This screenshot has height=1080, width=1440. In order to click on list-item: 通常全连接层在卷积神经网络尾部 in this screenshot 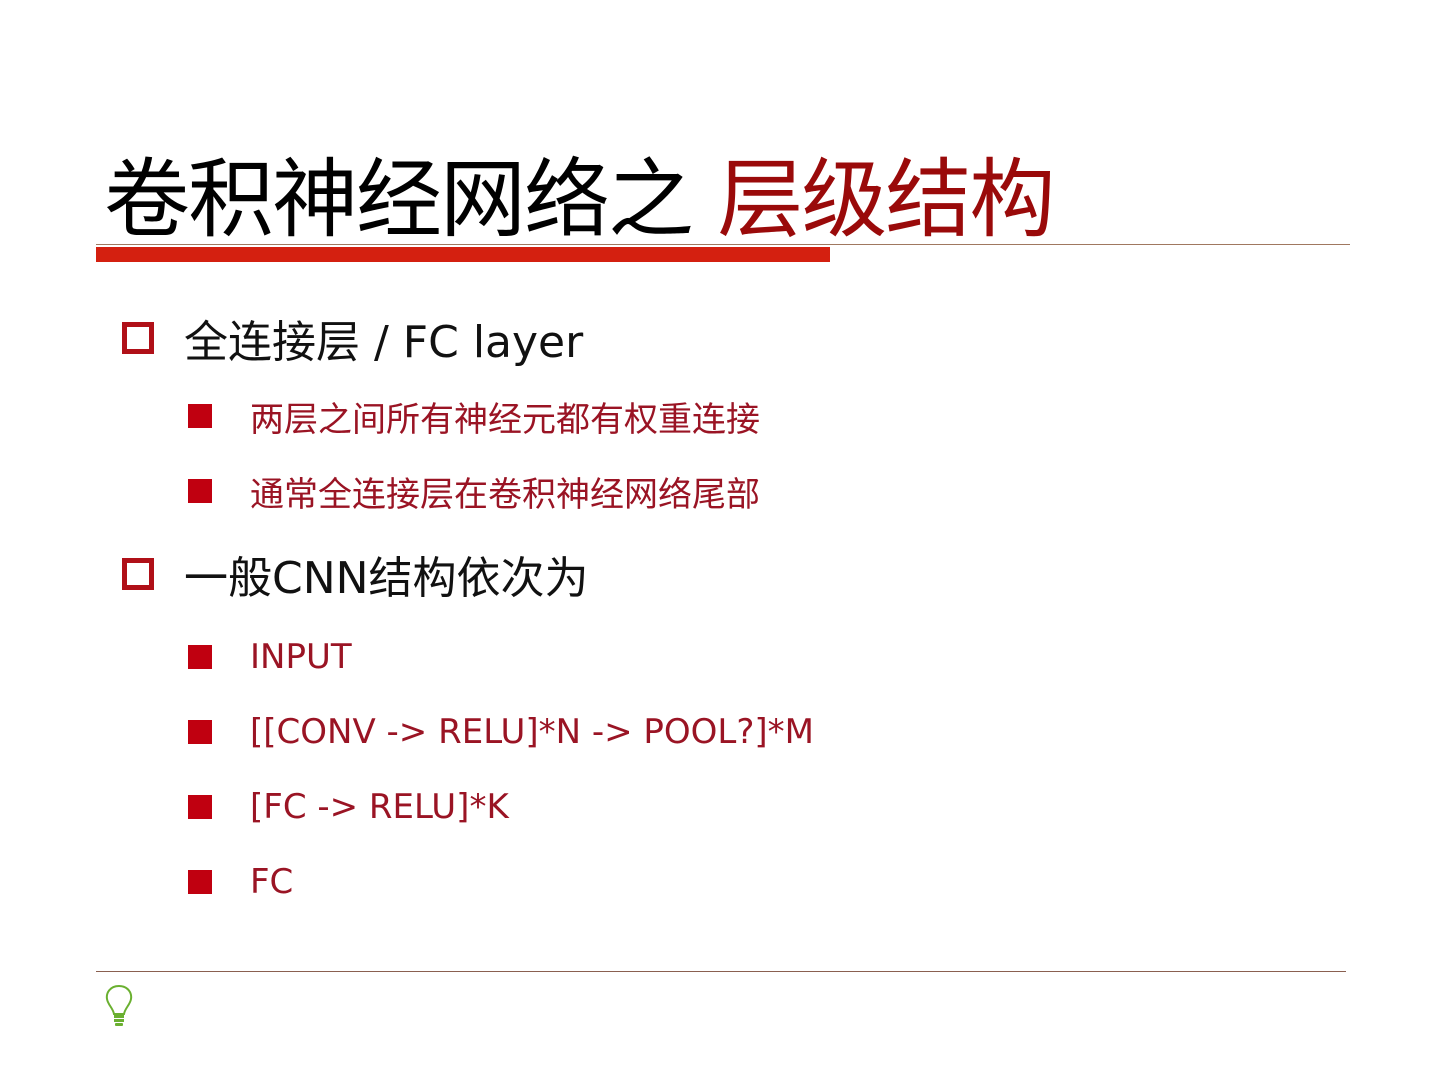, I will do `click(474, 491)`.